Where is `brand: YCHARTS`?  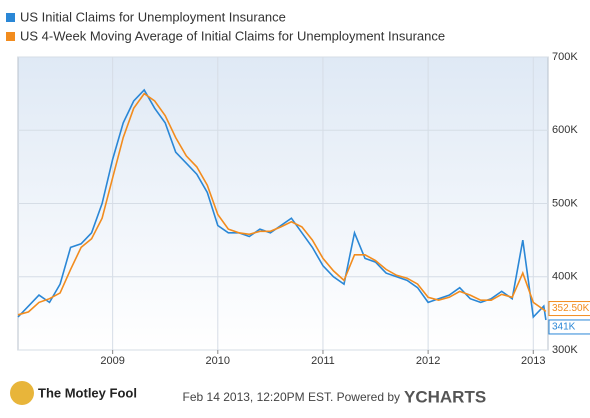 brand: YCHARTS is located at coordinates (445, 396).